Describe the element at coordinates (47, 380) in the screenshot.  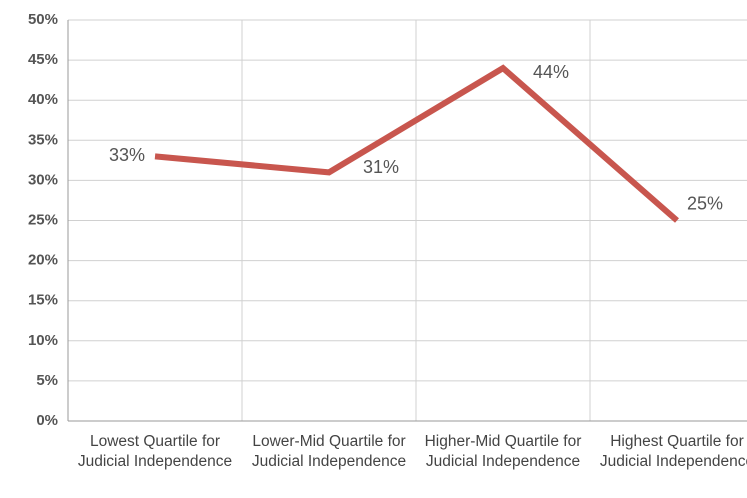
I see `y-tick-label: 5%` at that location.